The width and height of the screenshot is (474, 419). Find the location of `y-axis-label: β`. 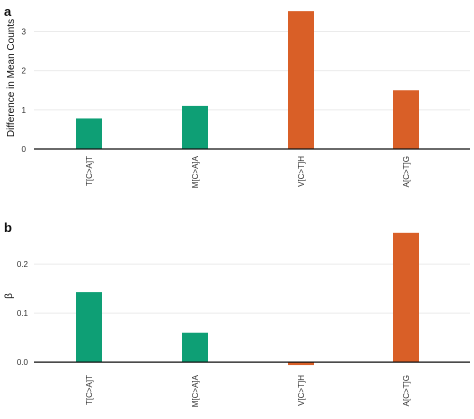

y-axis-label: β is located at coordinates (9, 296).